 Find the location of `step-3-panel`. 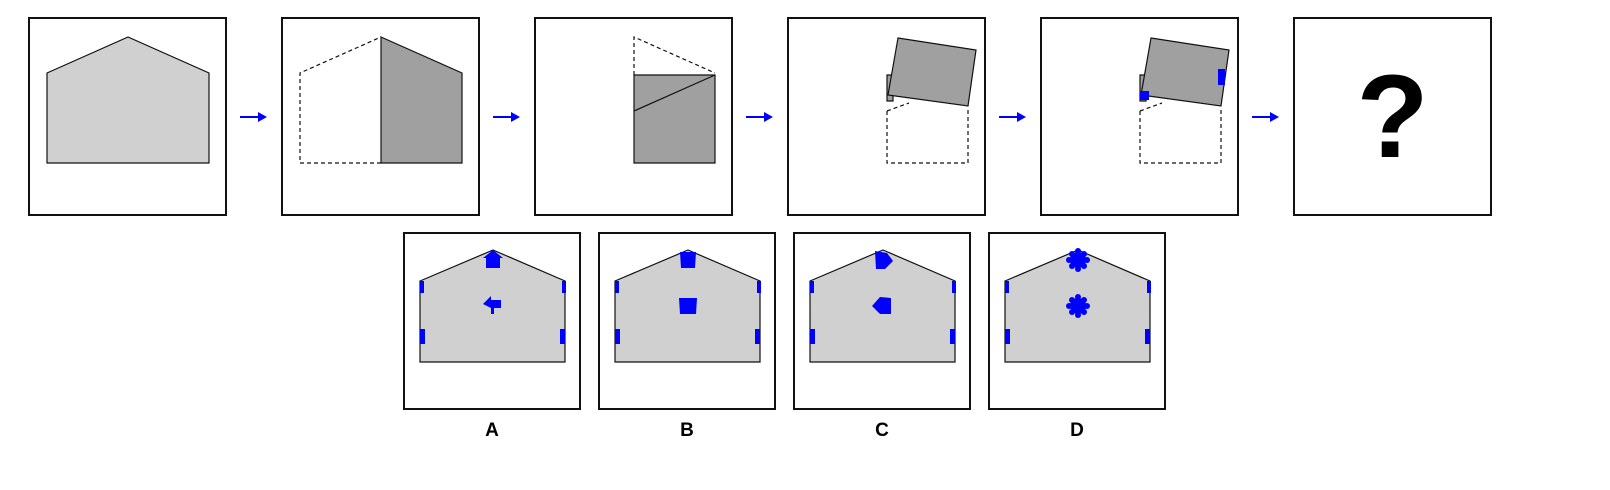

step-3-panel is located at coordinates (633, 116).